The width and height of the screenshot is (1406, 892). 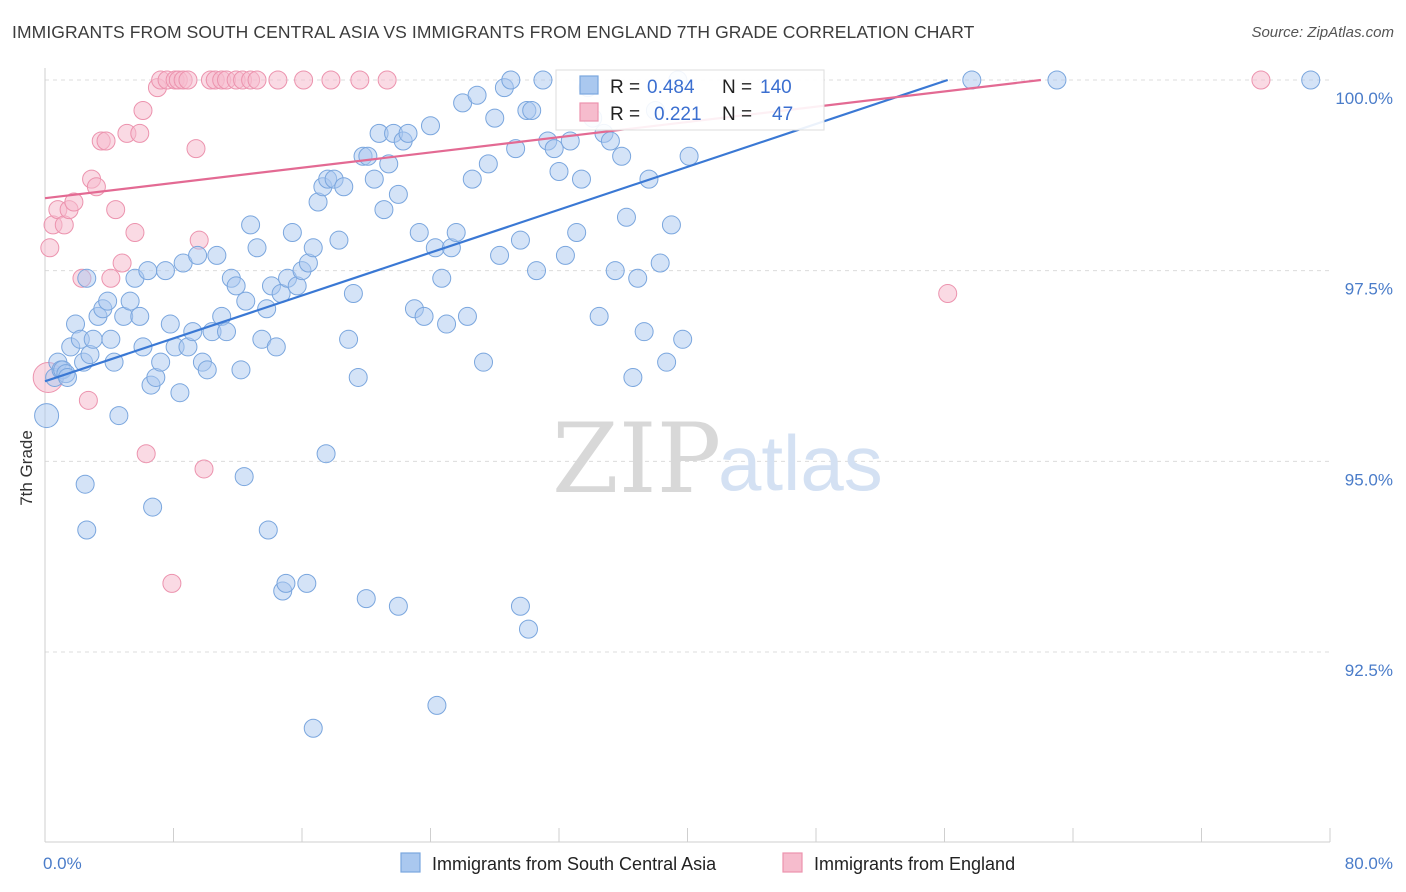 I want to click on chart-source: Source: ZipAtlas.com, so click(x=1322, y=32).